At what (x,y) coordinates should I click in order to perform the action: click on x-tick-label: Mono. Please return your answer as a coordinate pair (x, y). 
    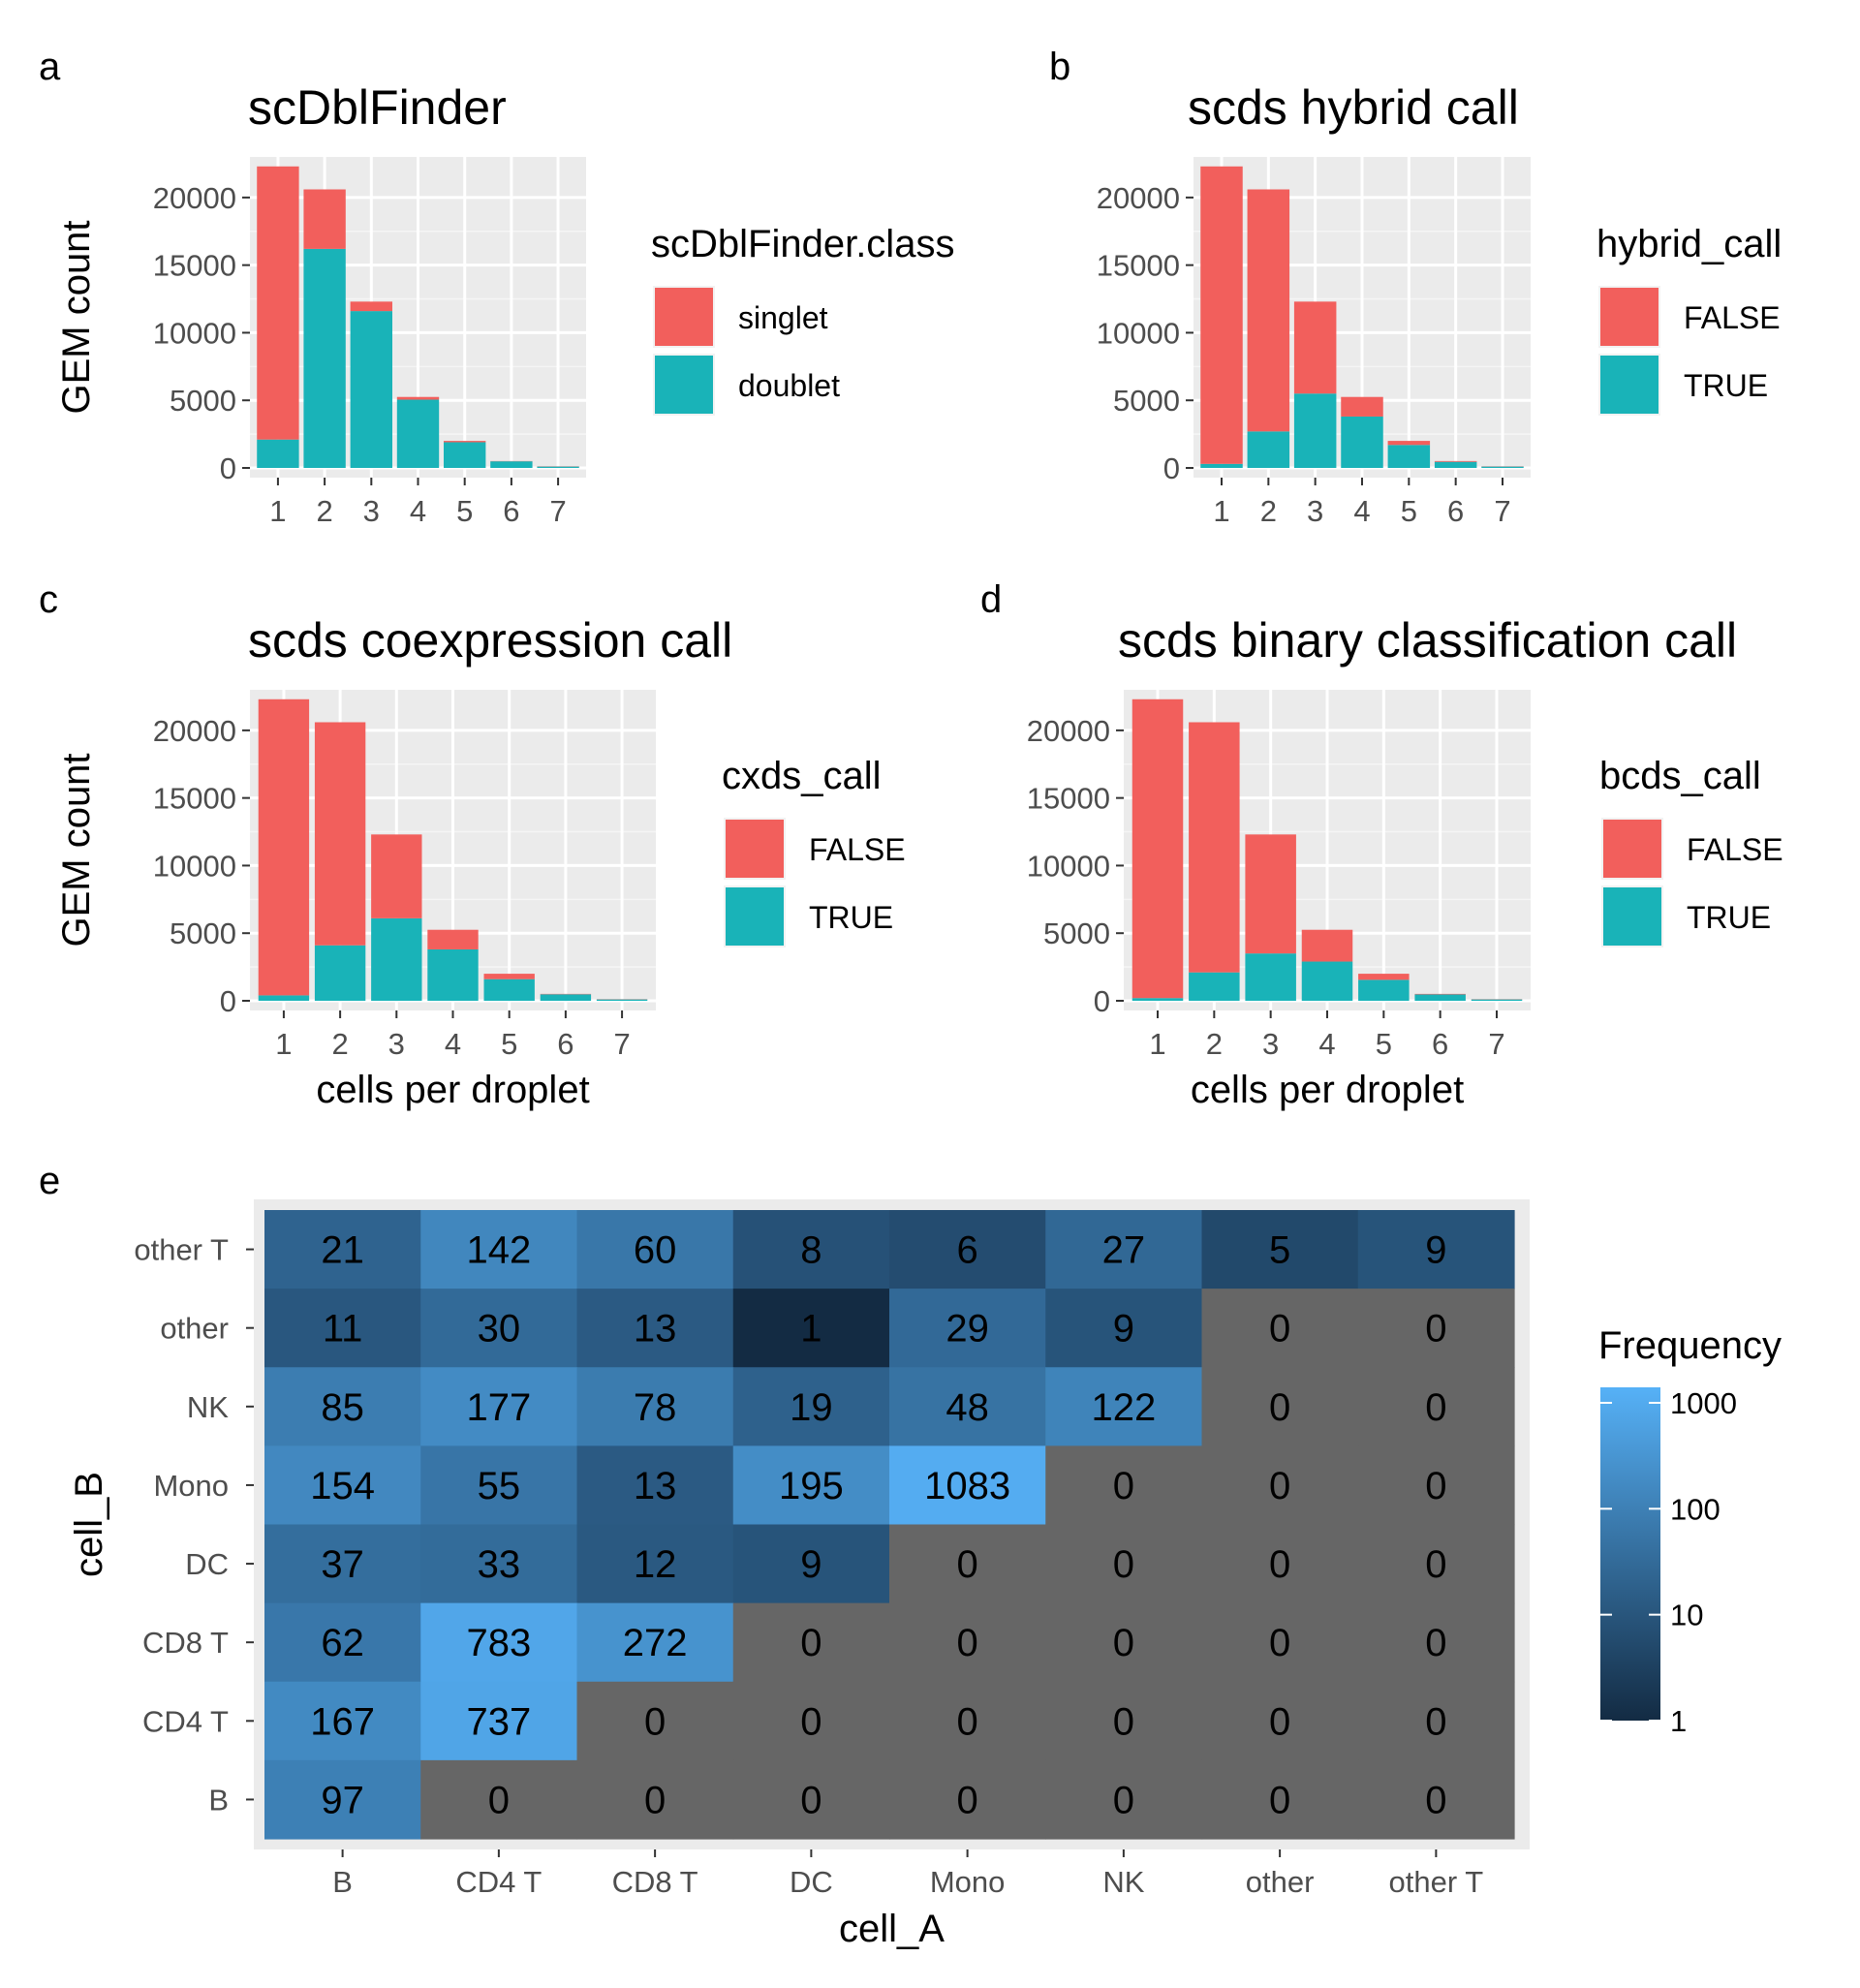
    Looking at the image, I should click on (968, 1882).